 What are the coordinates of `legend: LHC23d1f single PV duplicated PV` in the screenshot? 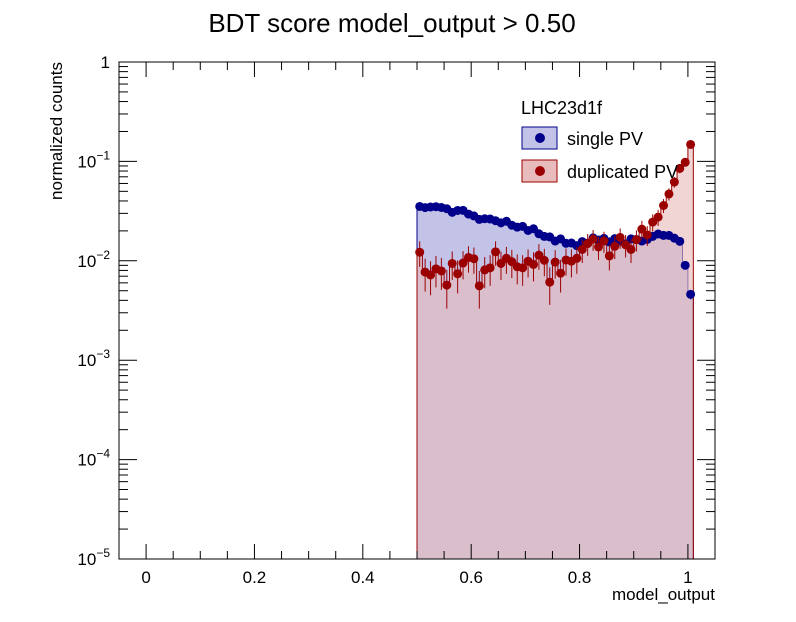 It's located at (599, 140).